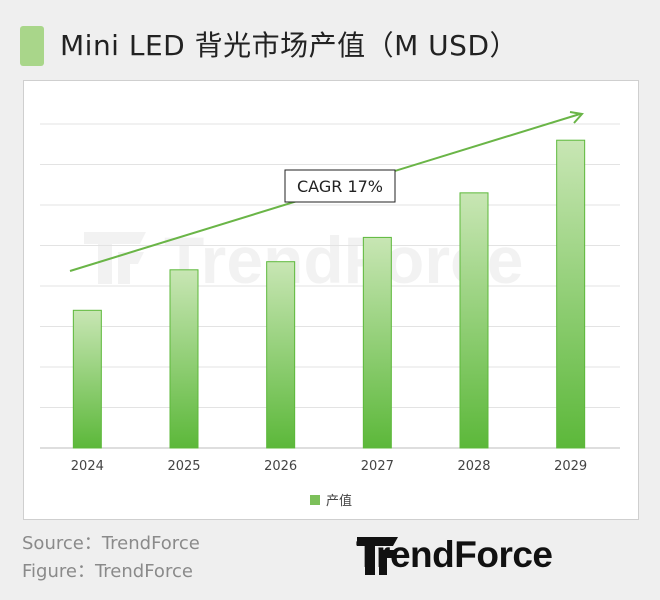 Image resolution: width=660 pixels, height=600 pixels. What do you see at coordinates (111, 558) in the screenshot?
I see `source-block: Source：TrendForce Figure：TrendForce` at bounding box center [111, 558].